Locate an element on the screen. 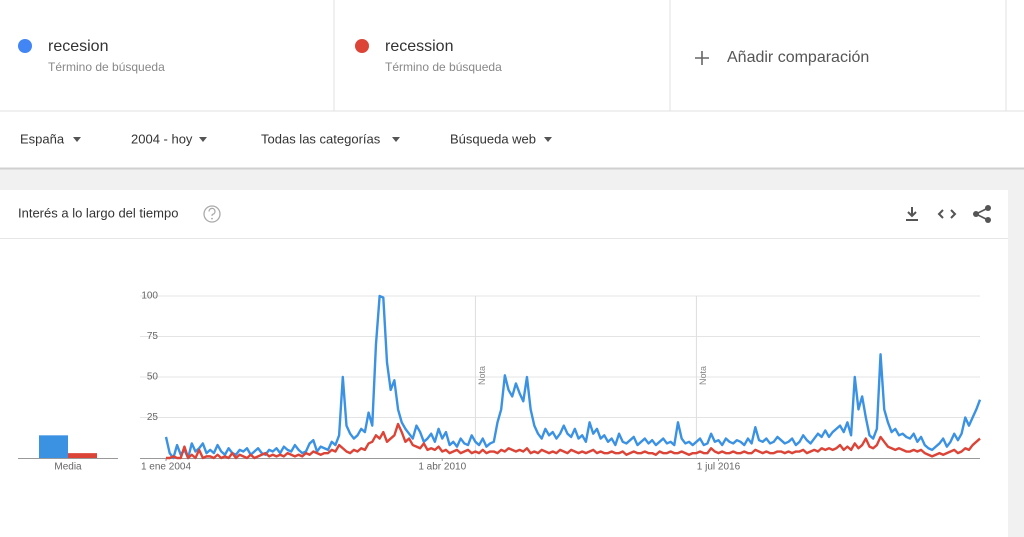 The image size is (1024, 537). filter: Todas las categorías is located at coordinates (330, 138).